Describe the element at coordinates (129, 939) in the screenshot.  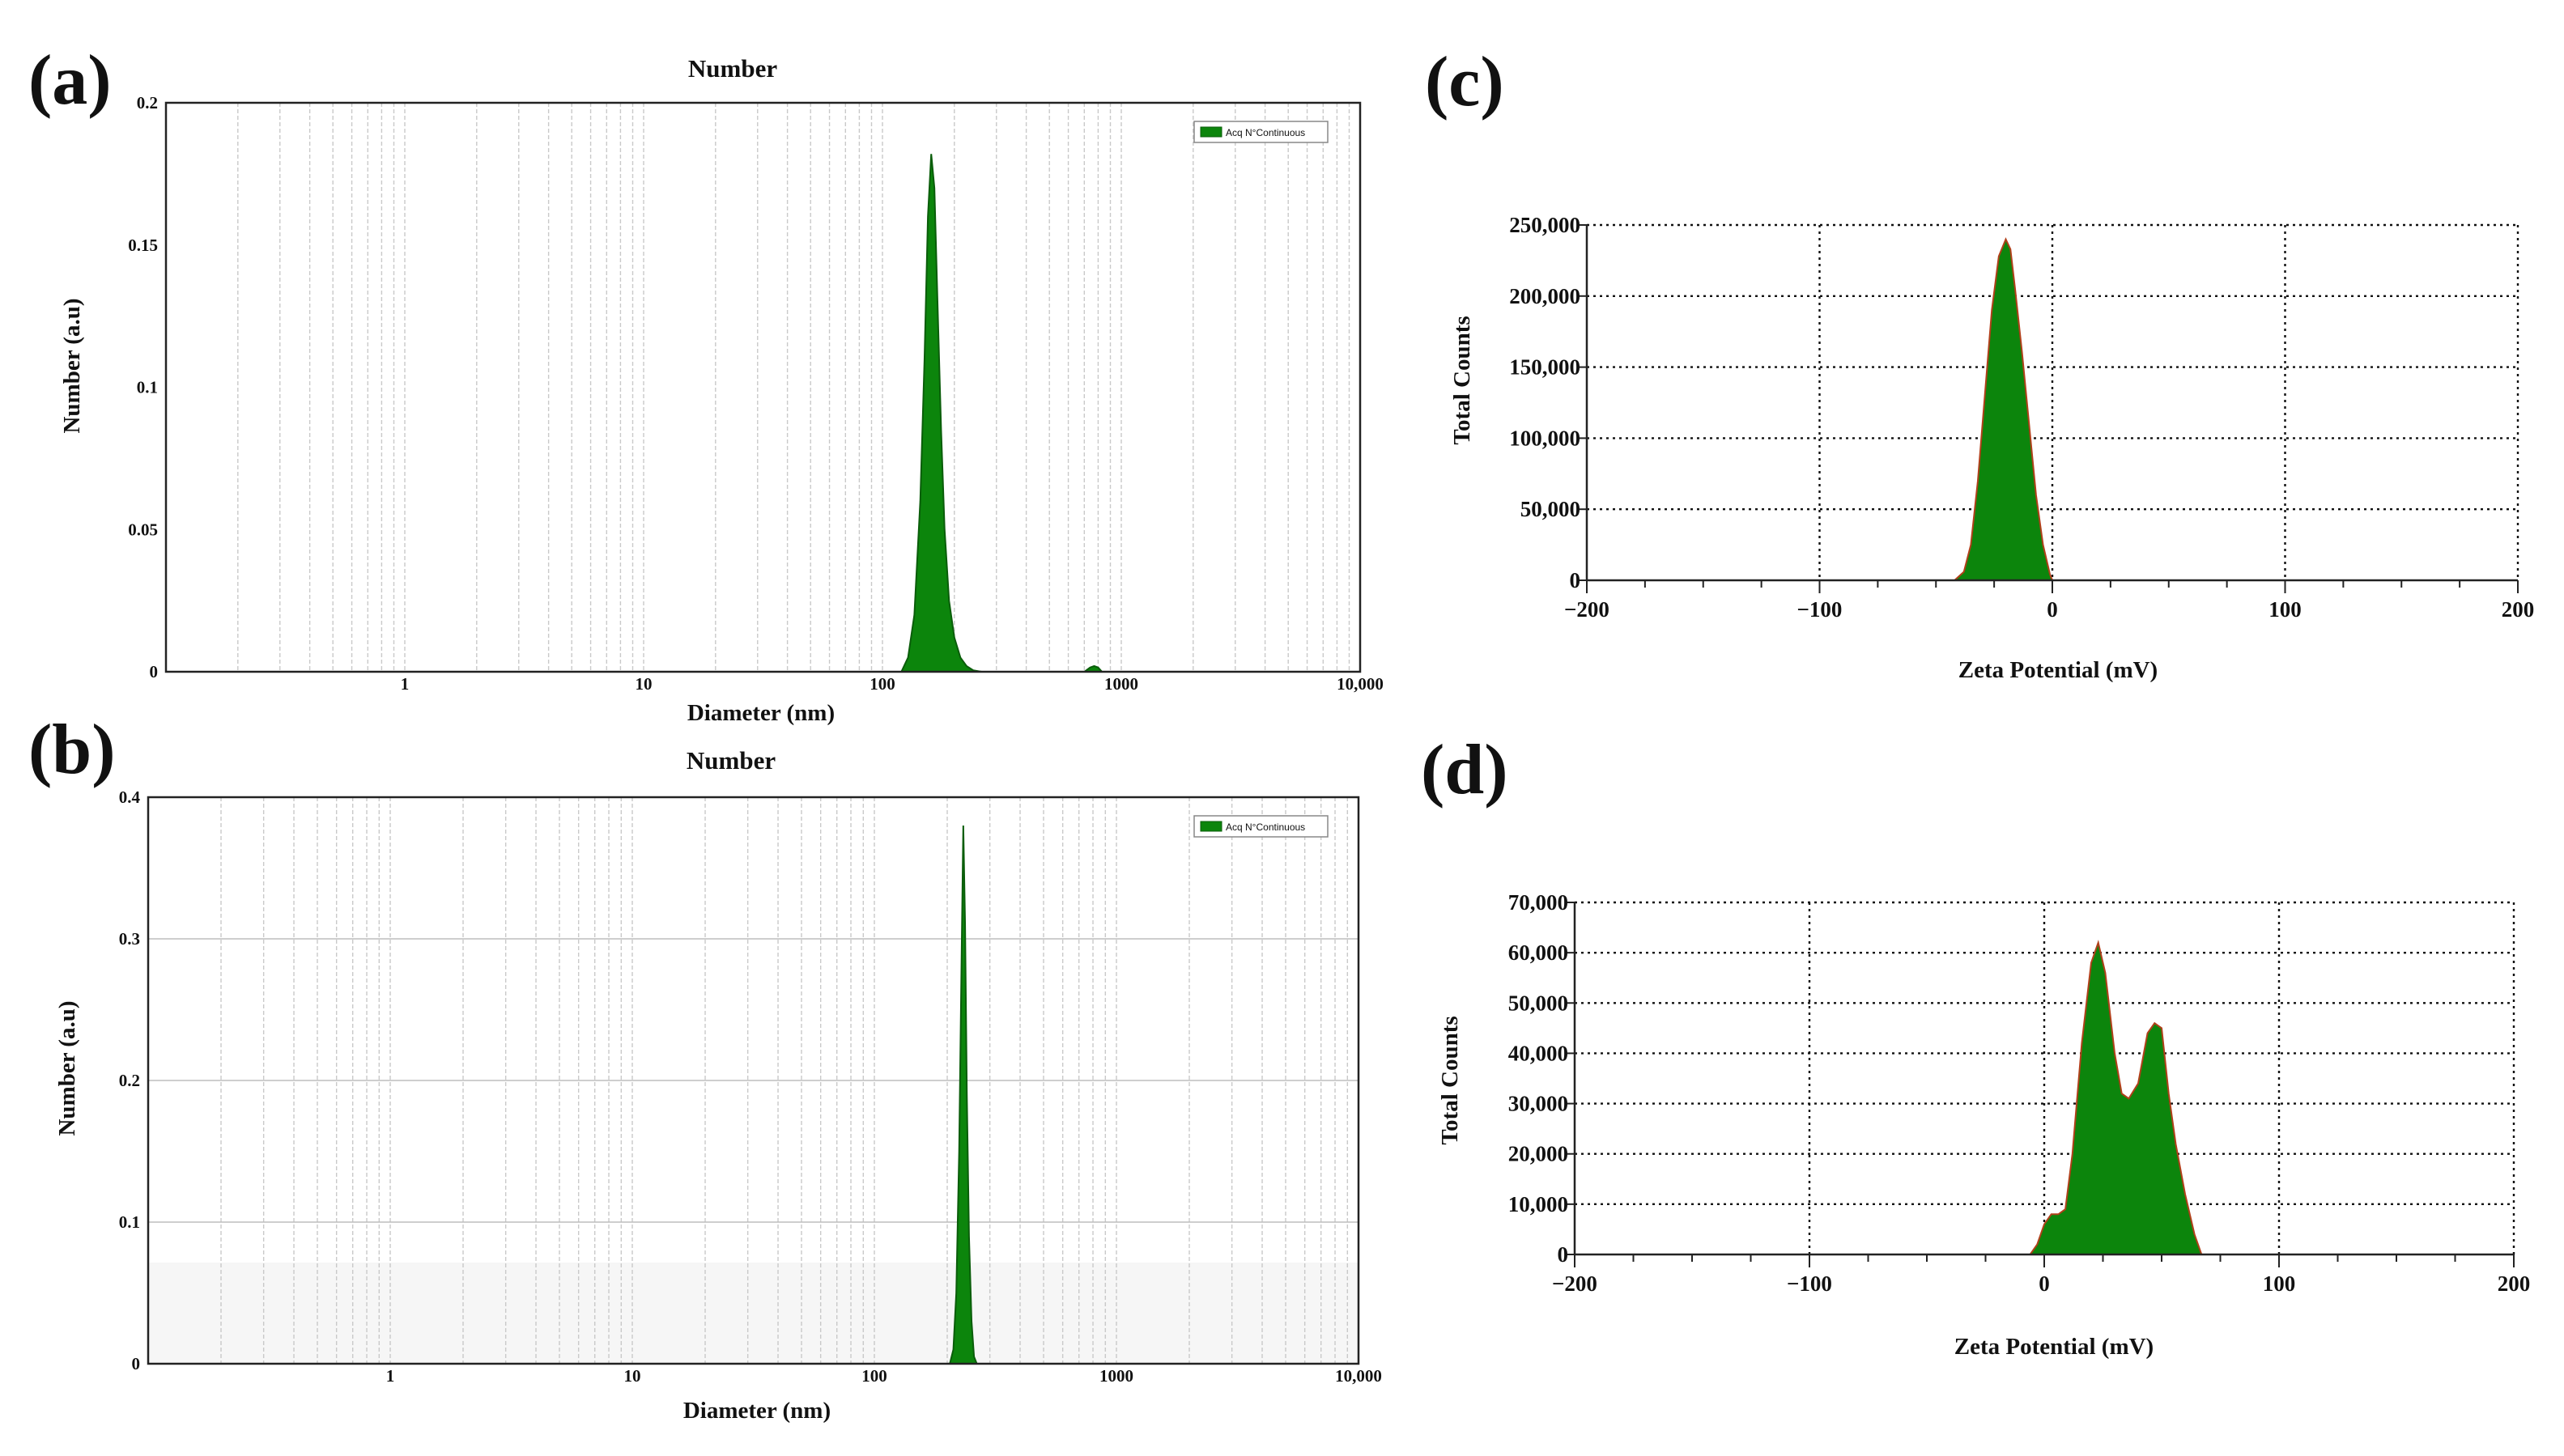
I see `b-ytick-label: 0.3` at that location.